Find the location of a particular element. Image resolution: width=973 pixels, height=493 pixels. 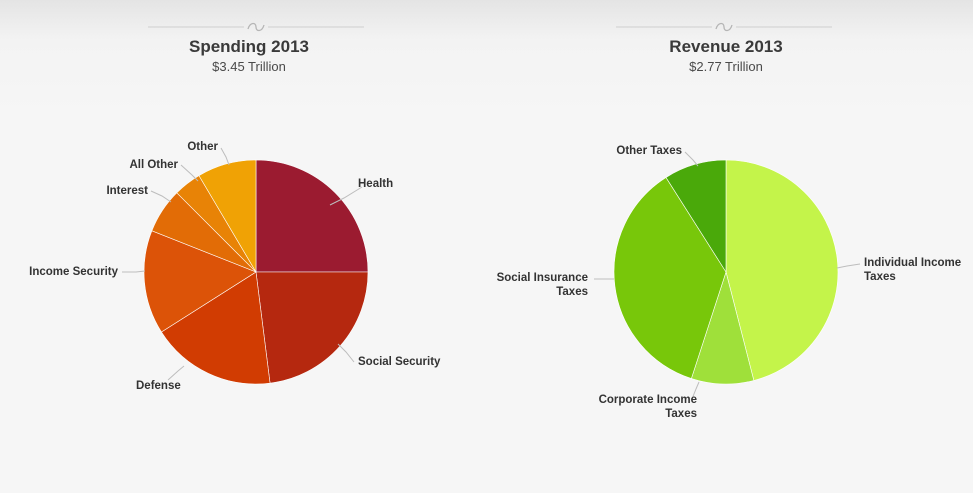

chart-subtitle: $2.77 Trillion is located at coordinates (726, 66).